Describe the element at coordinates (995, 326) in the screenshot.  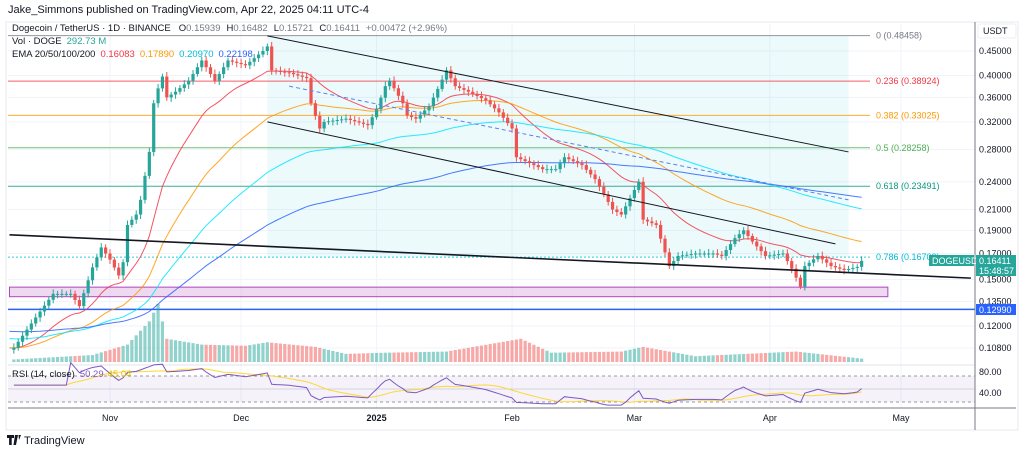
I see `price-tick: 0.12000` at that location.